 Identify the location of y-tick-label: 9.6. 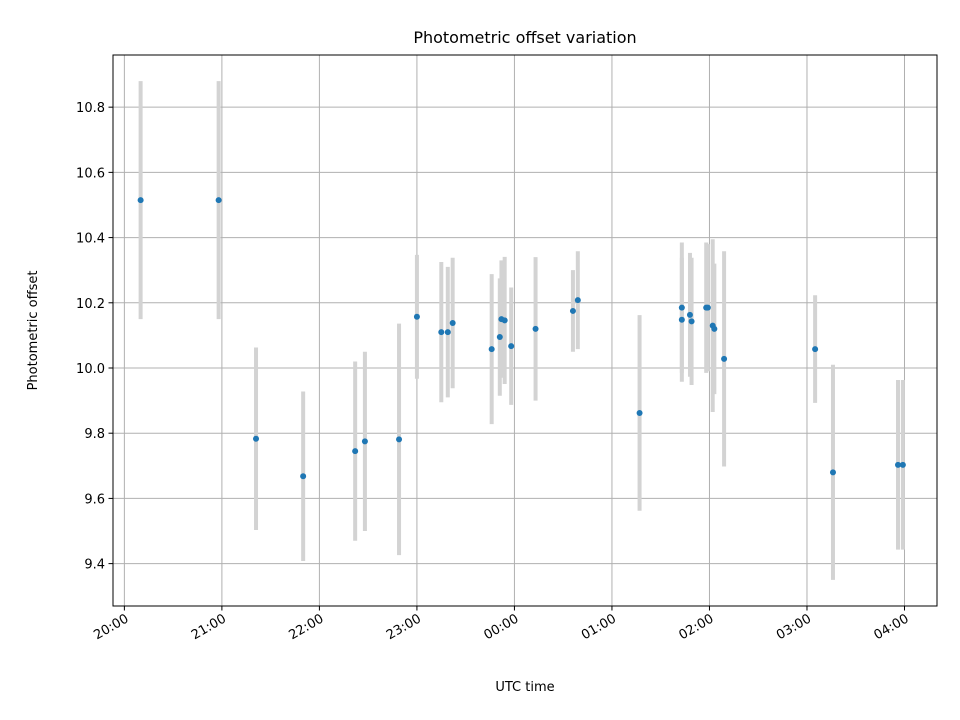
(94, 499).